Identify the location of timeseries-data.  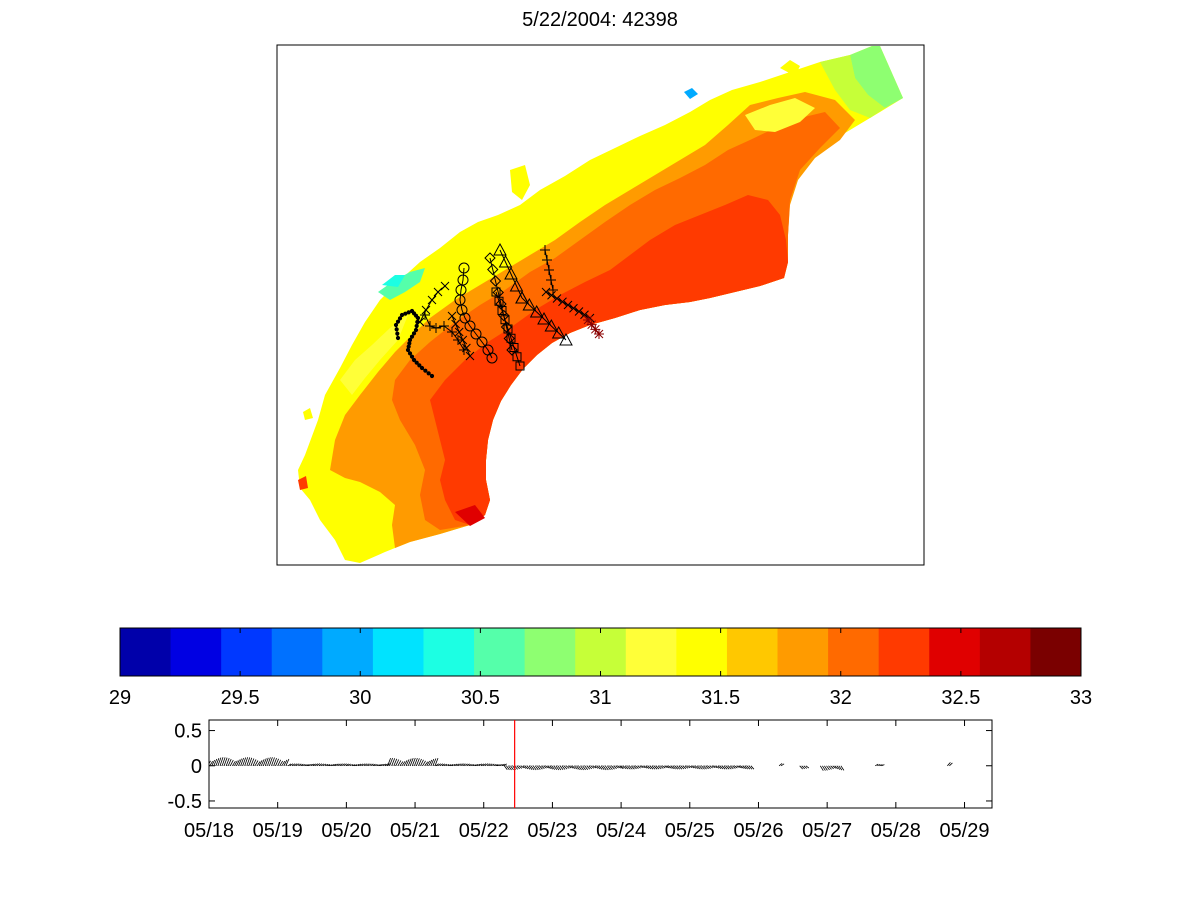
(581, 764).